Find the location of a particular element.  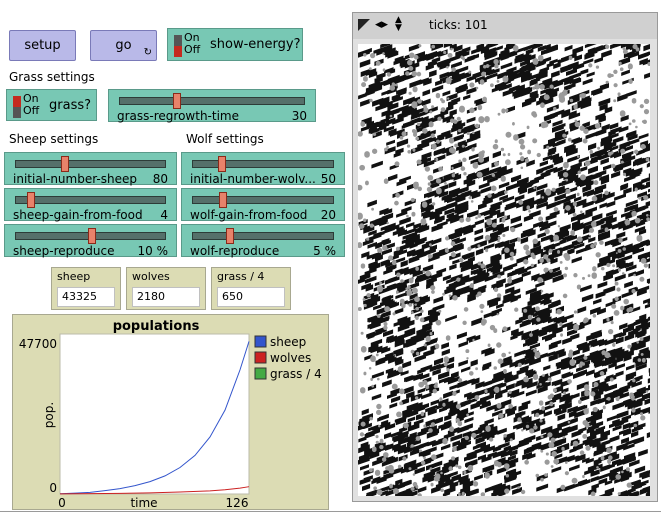

view-corner-icon is located at coordinates (364, 25).